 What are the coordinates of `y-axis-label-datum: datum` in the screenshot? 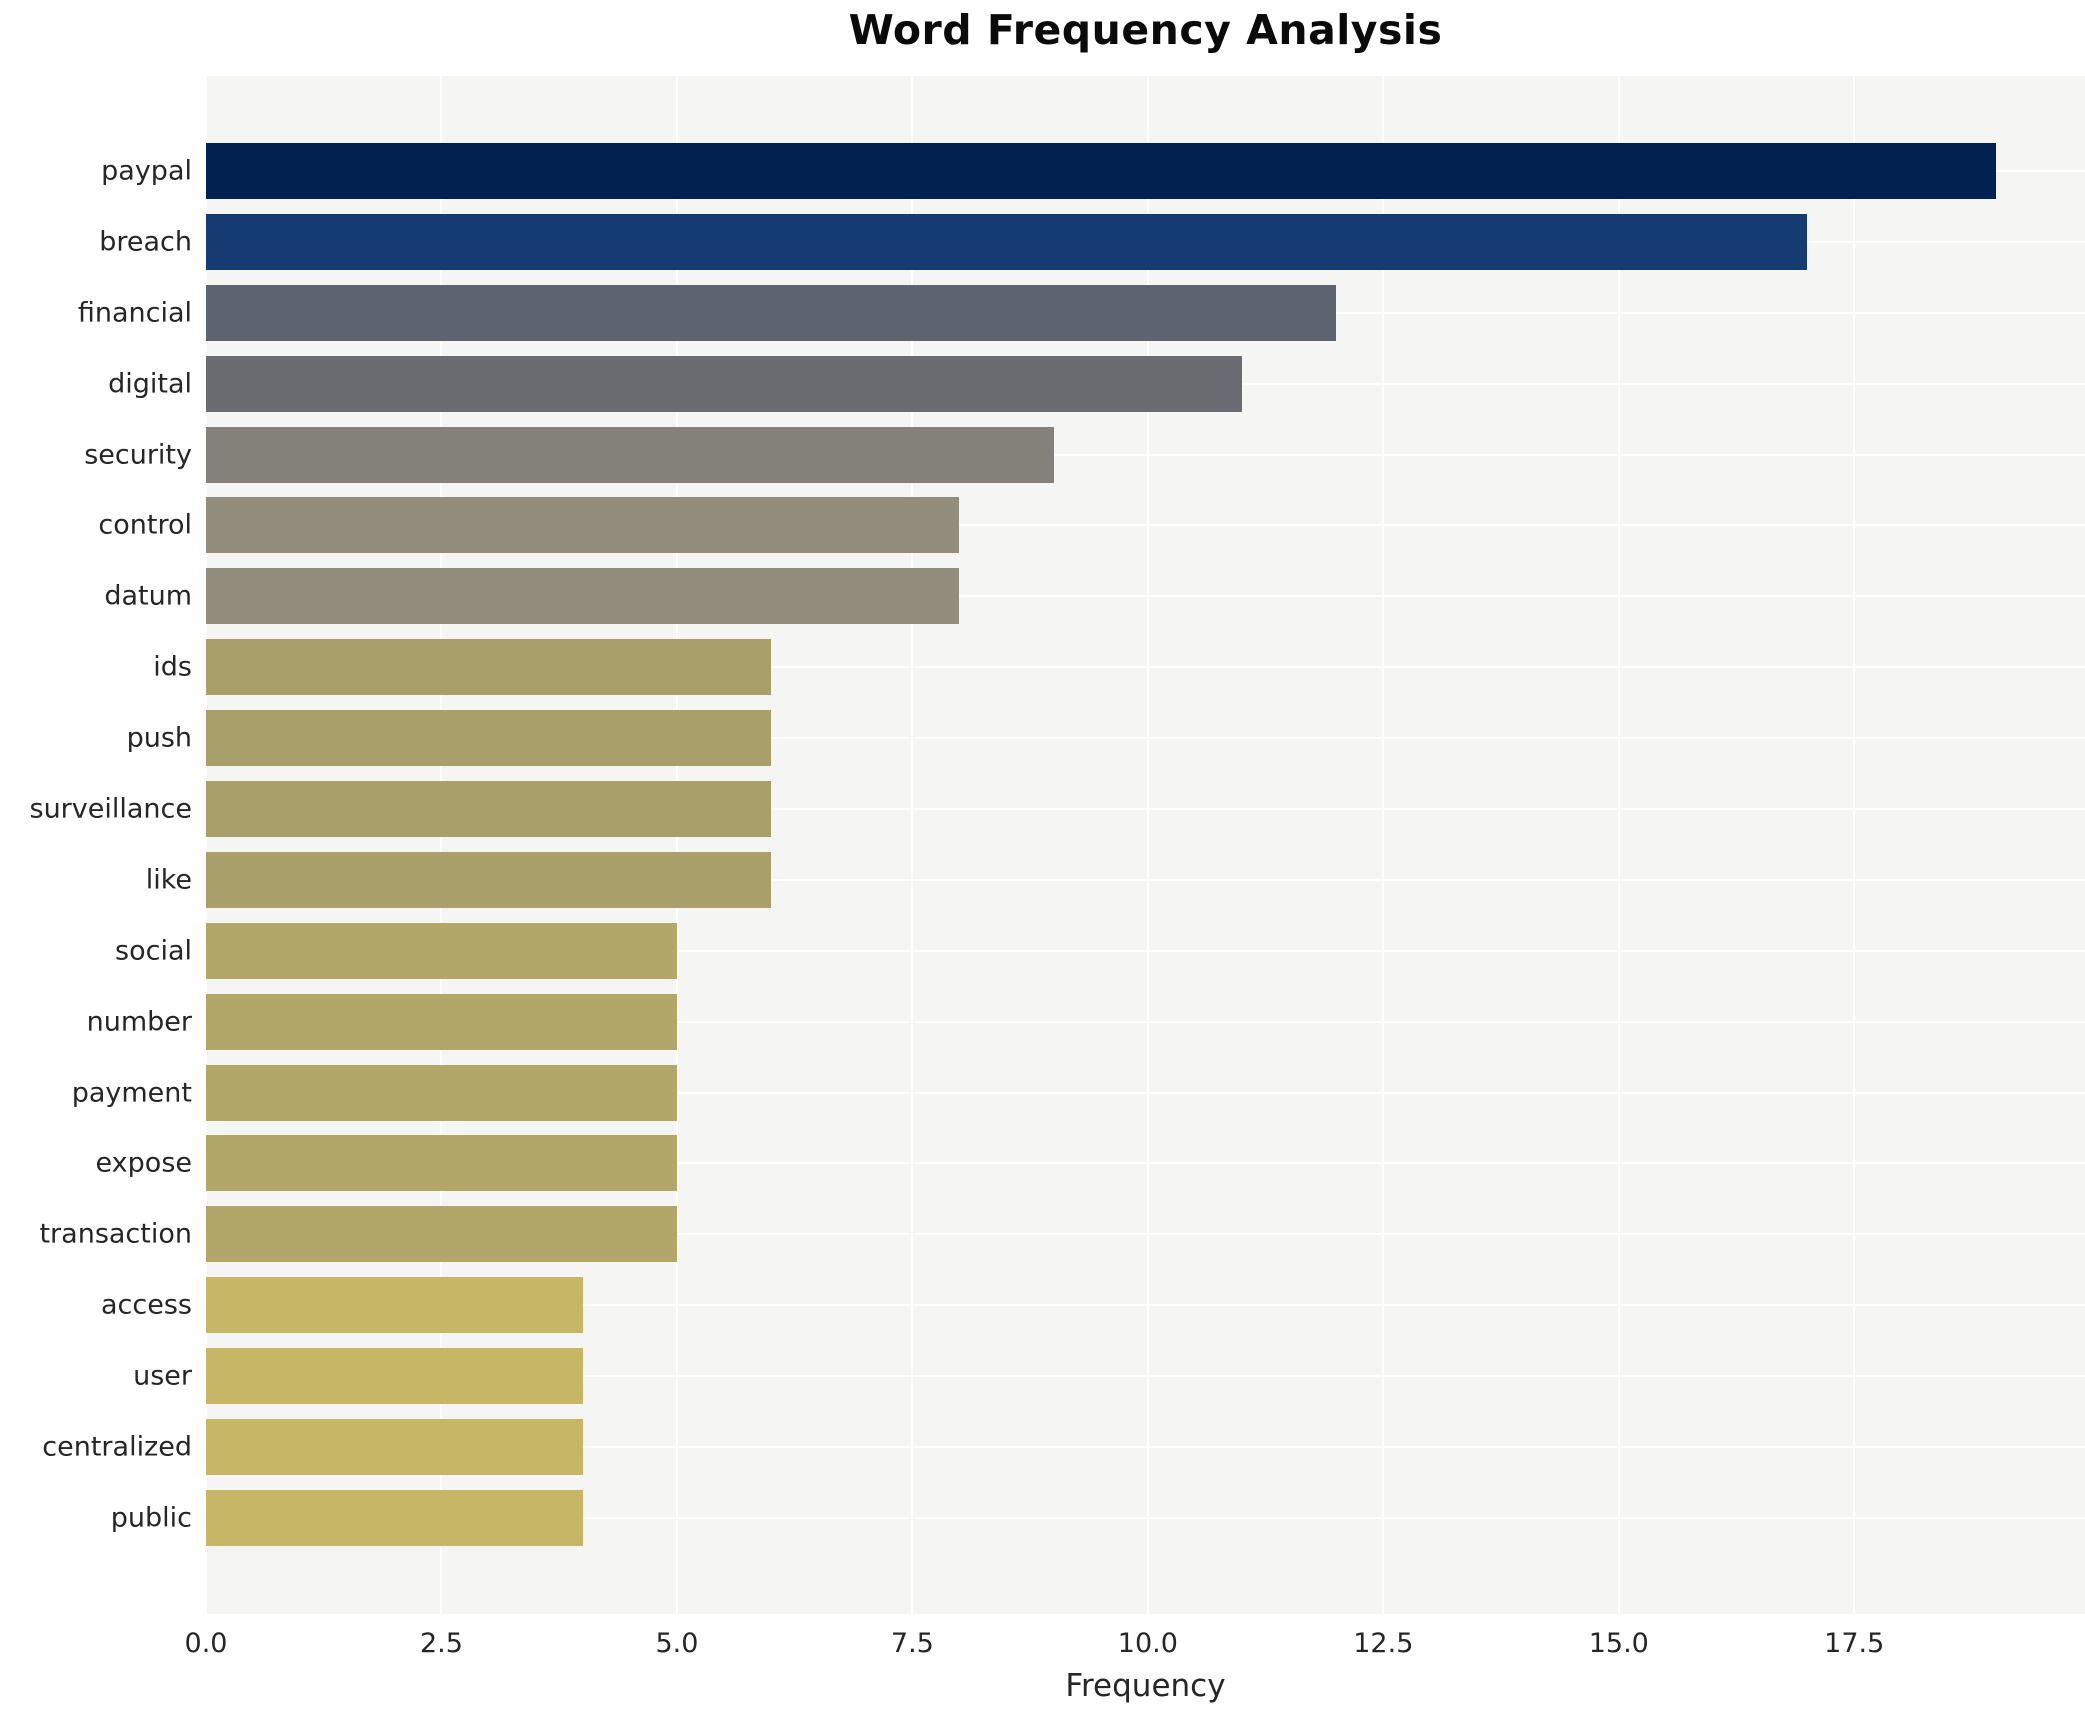 It's located at (148, 596).